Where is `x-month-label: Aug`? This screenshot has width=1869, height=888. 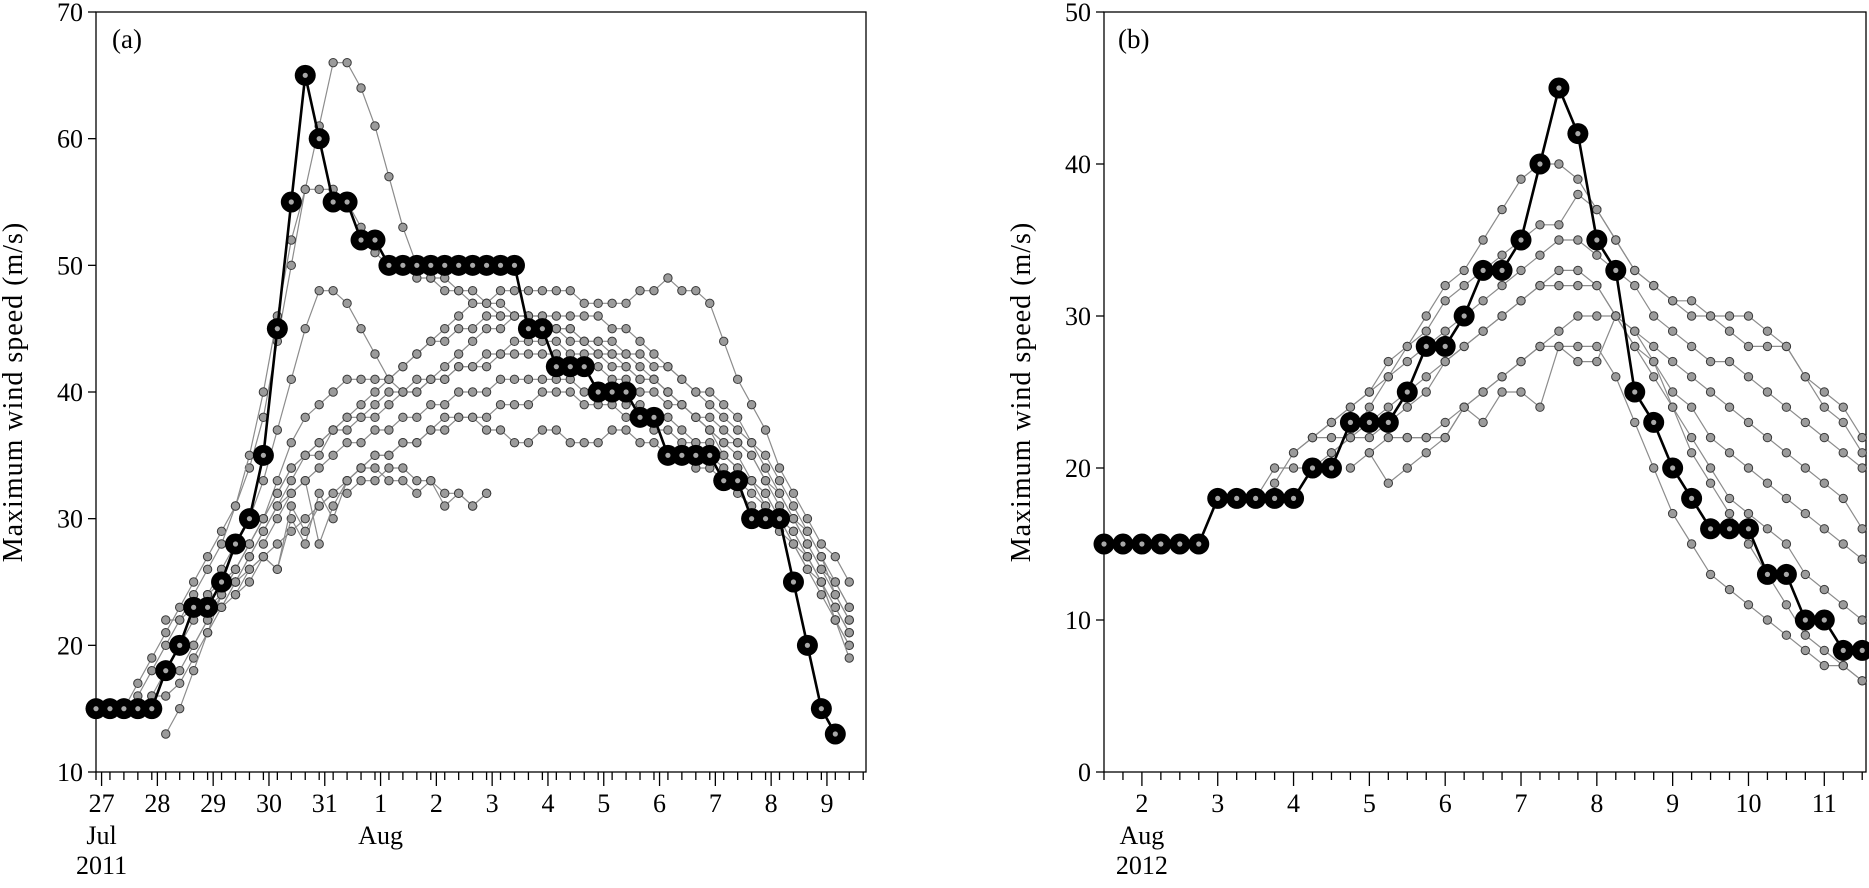 x-month-label: Aug is located at coordinates (1142, 835).